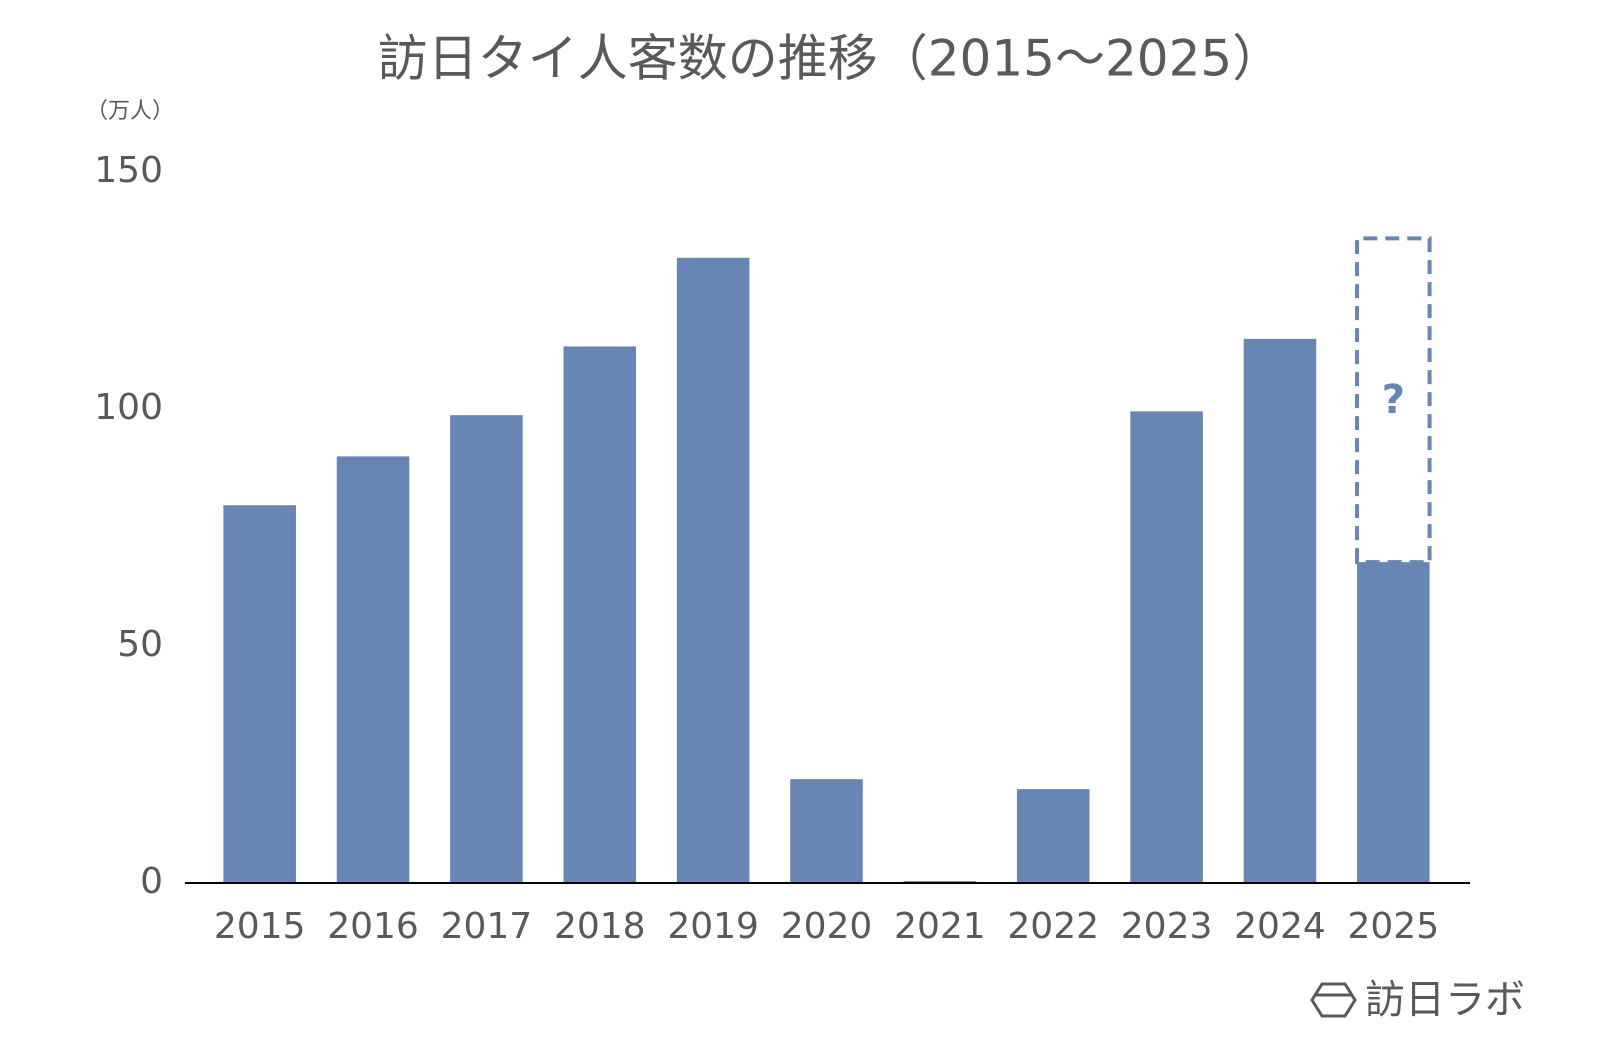 This screenshot has width=1600, height=1042. What do you see at coordinates (1394, 926) in the screenshot?
I see `x-tick-label: 2025` at bounding box center [1394, 926].